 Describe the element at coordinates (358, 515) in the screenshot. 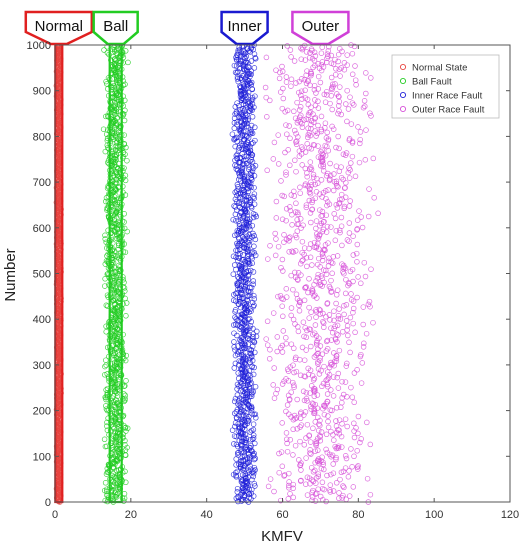

I see `x-tick-label: 80` at that location.